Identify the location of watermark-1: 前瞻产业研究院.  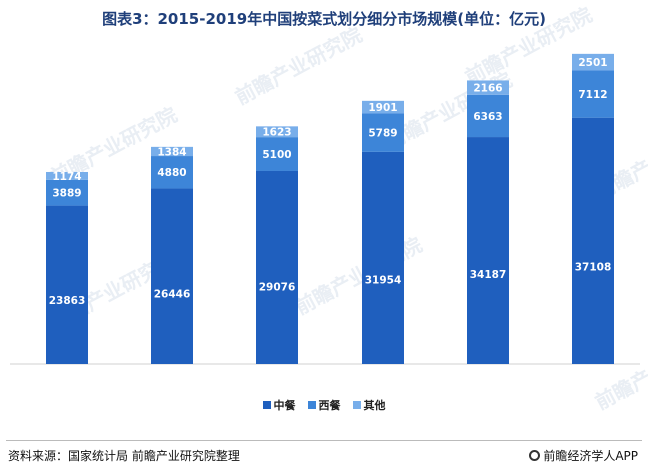
(298, 65).